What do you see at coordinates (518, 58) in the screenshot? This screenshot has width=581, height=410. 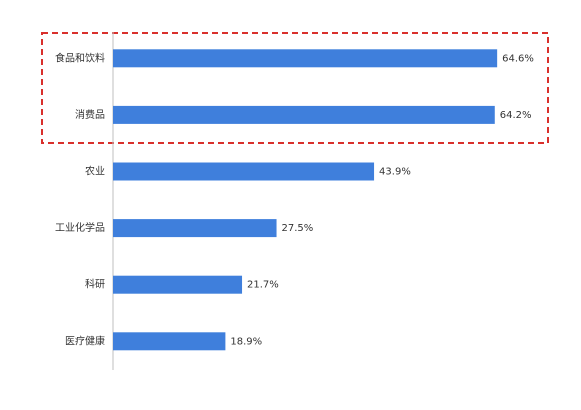 I see `value-label: 64.6%` at bounding box center [518, 58].